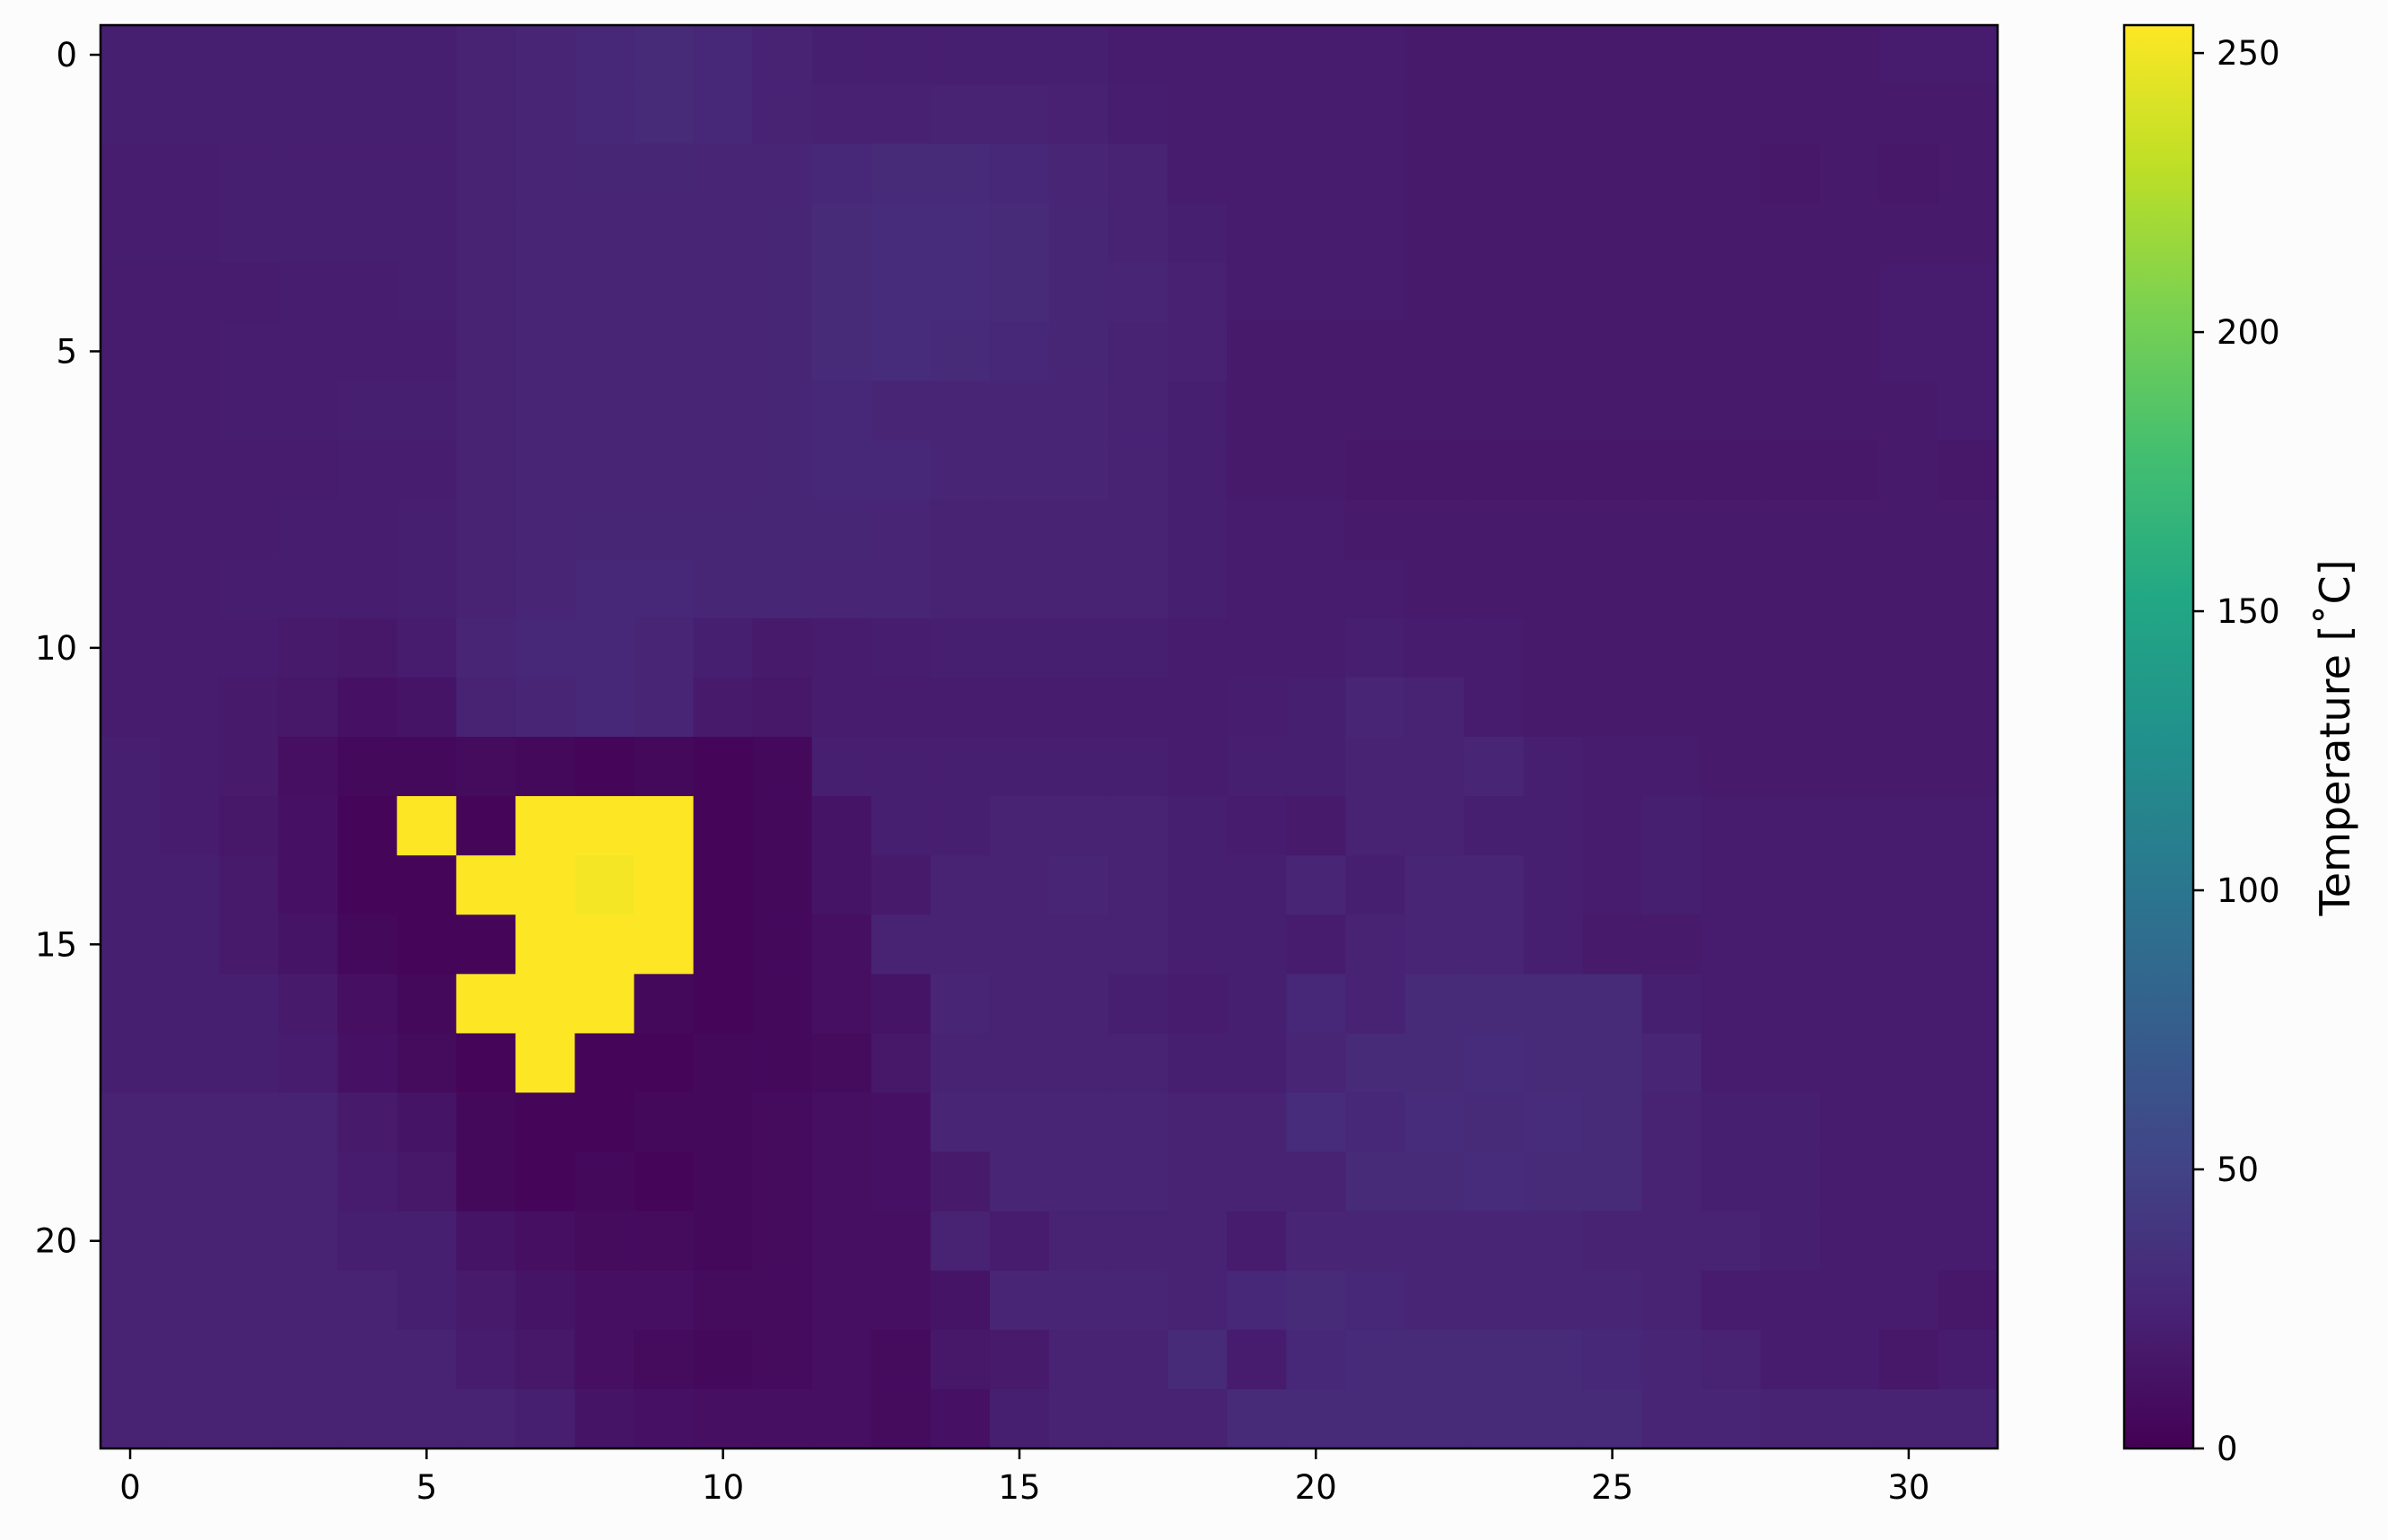 The image size is (2388, 1540). I want to click on x-tick-label: 5, so click(427, 1487).